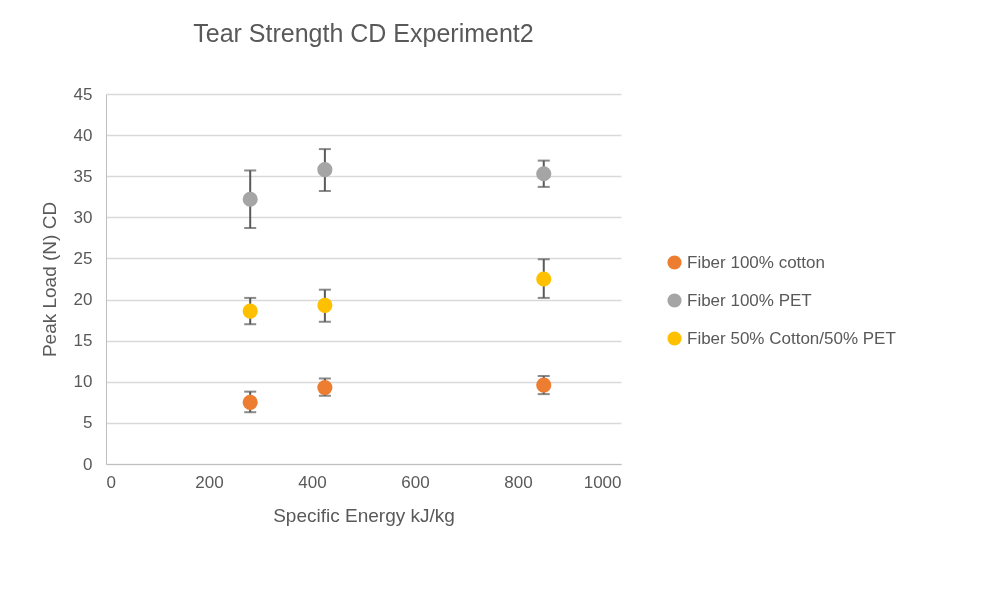  I want to click on y-tick-label: 20, so click(83, 300).